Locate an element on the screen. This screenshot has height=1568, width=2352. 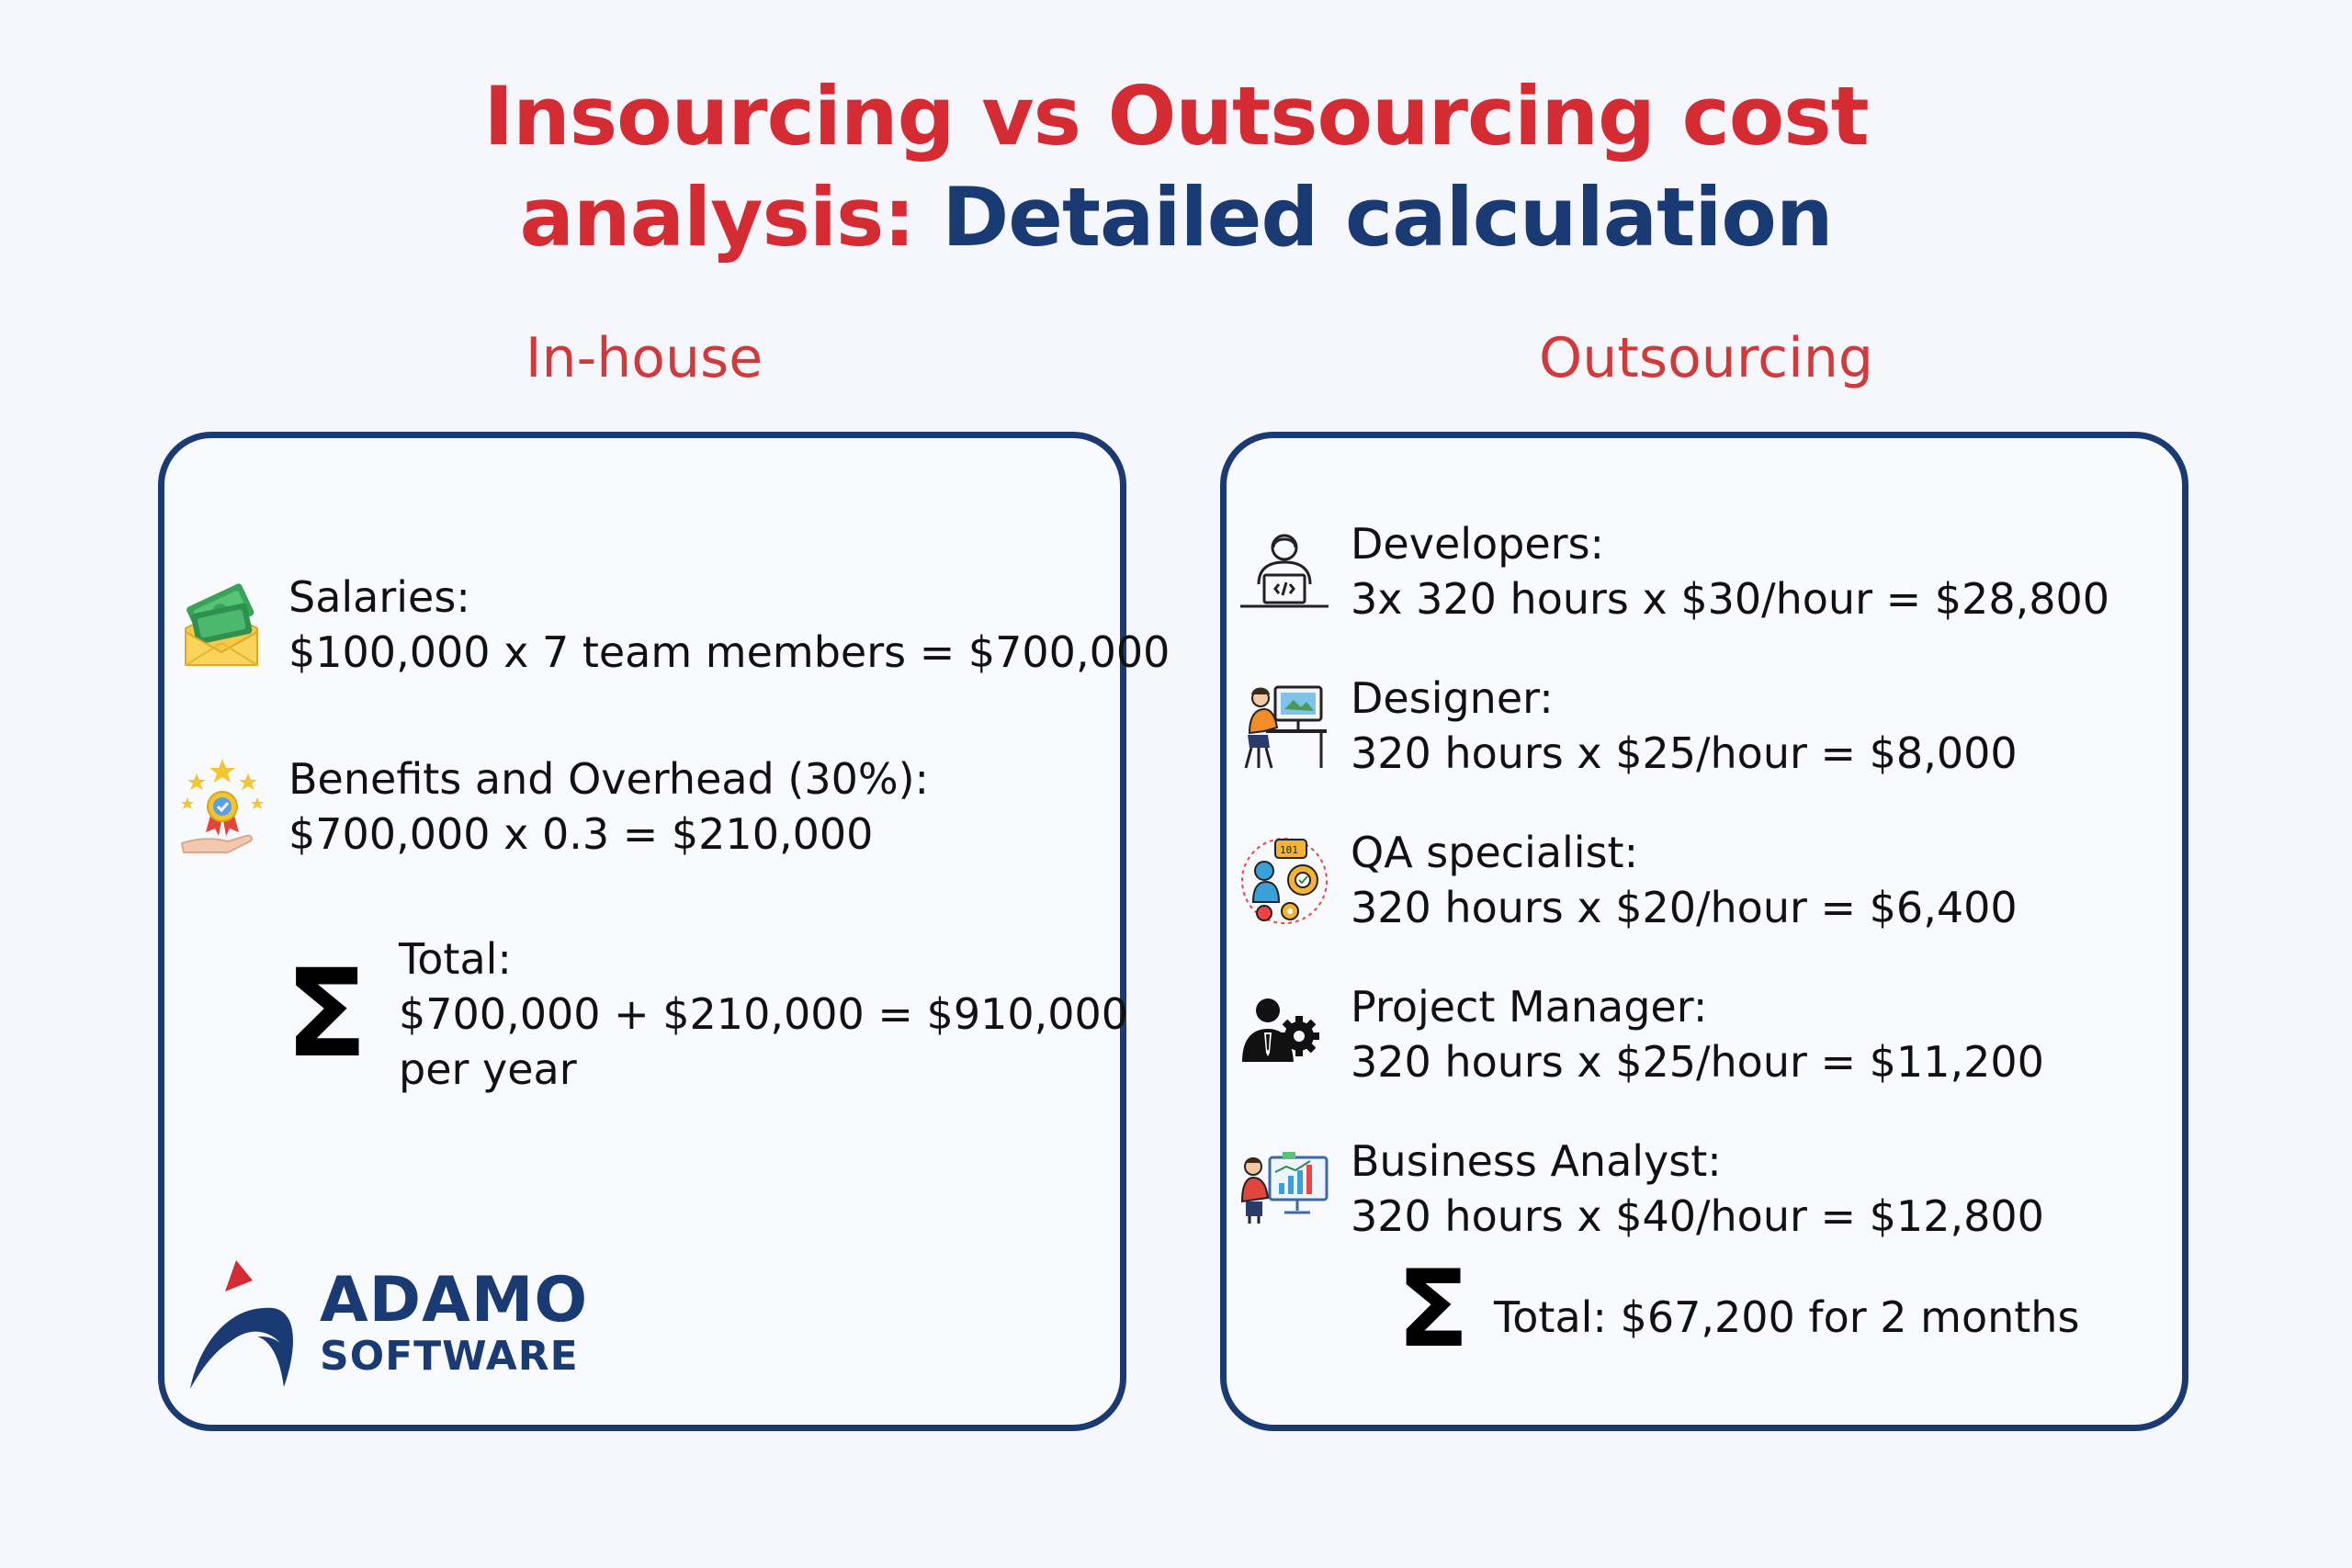
title-line-2-blue: Detailed calculation is located at coordinates (1387, 218).